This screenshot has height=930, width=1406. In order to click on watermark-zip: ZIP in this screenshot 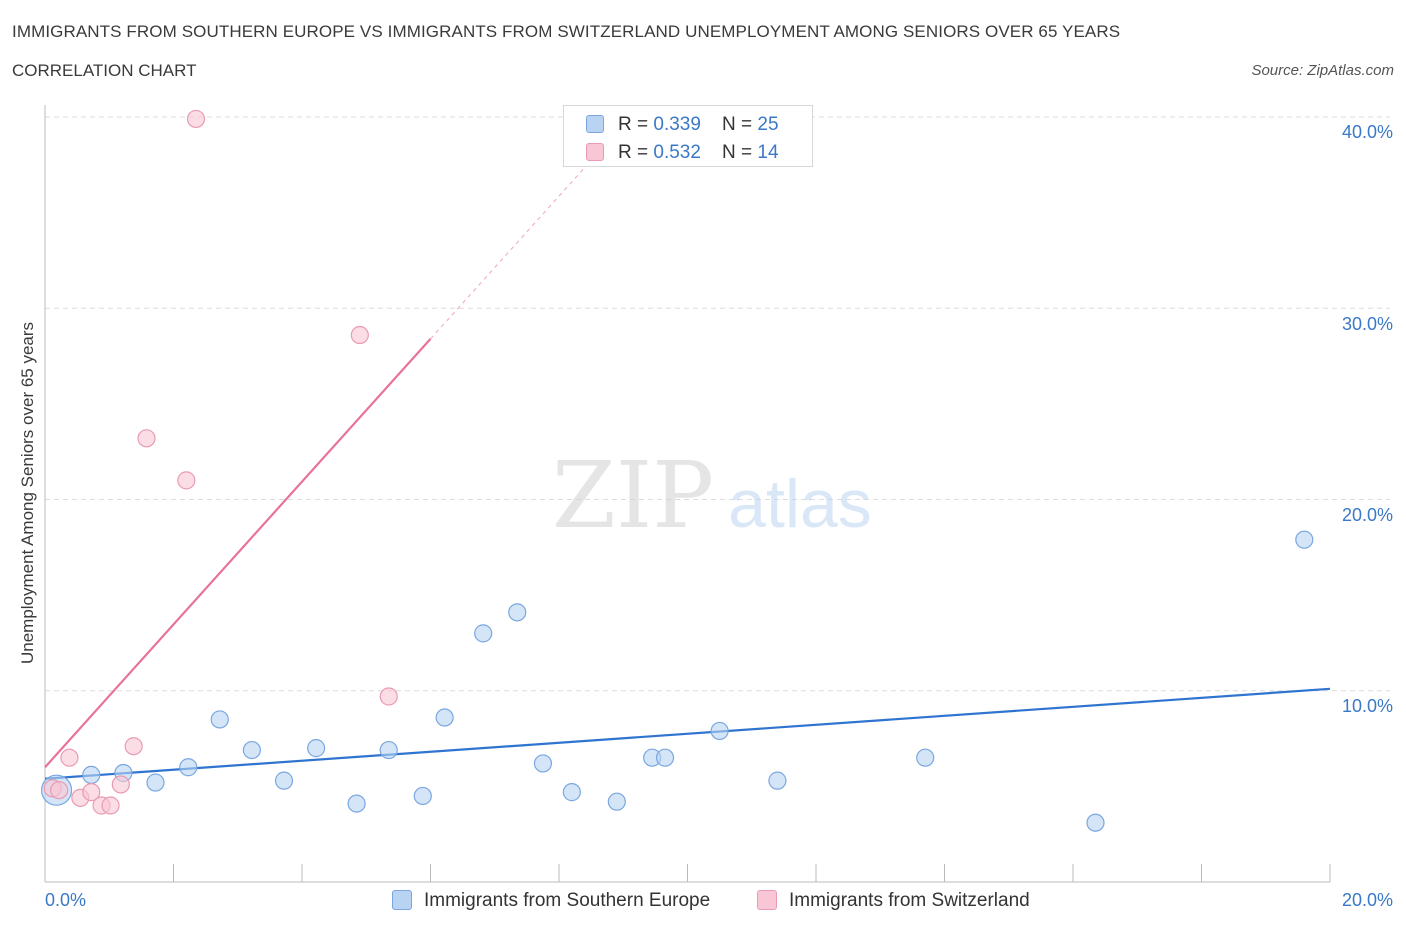, I will do `click(633, 495)`.